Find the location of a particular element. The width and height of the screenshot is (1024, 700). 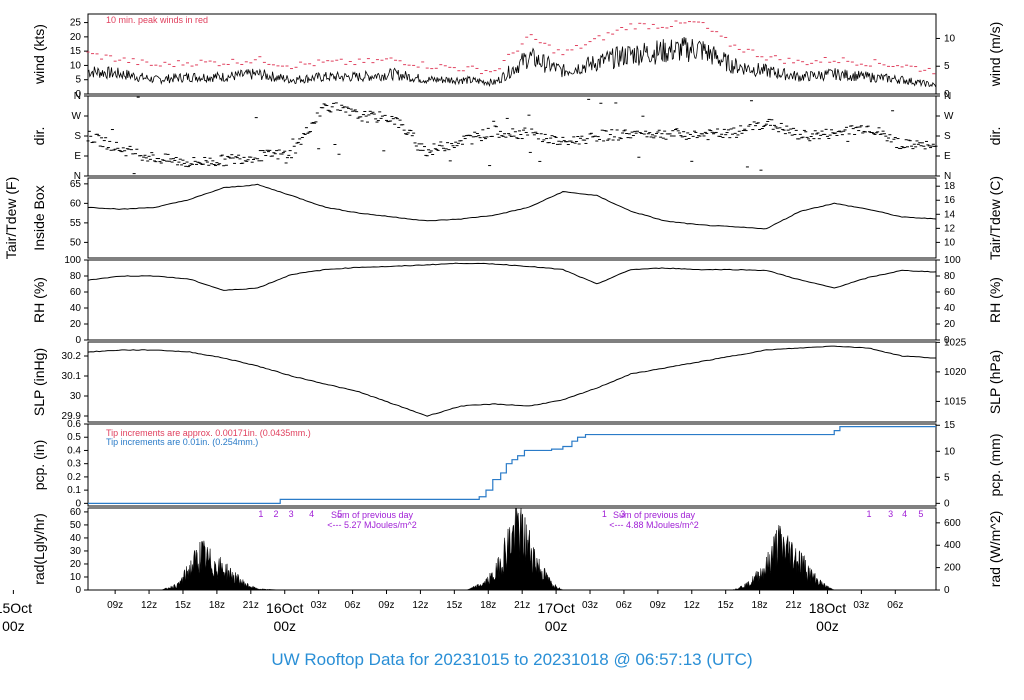

ytick-right-label: 12 is located at coordinates (950, 228).